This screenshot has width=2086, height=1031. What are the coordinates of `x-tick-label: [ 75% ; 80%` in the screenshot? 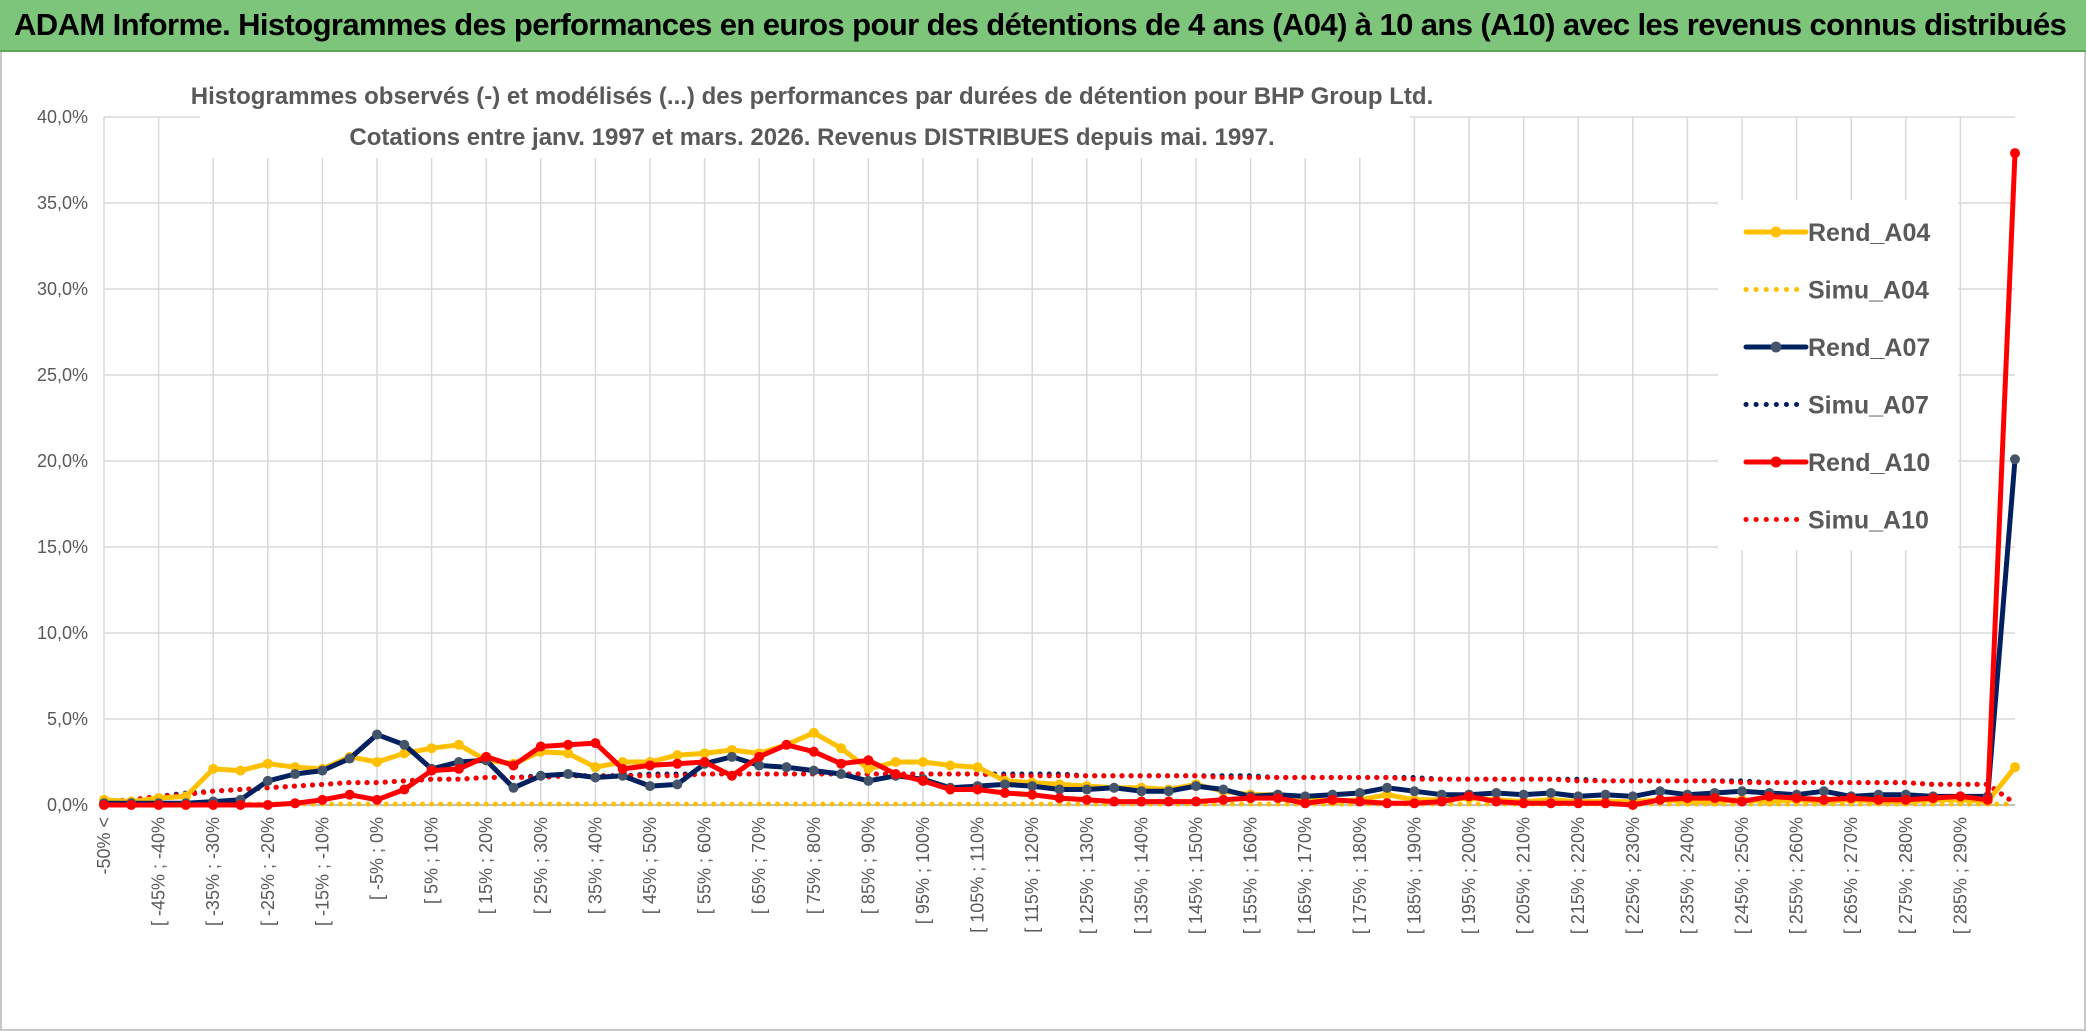 It's located at (814, 865).